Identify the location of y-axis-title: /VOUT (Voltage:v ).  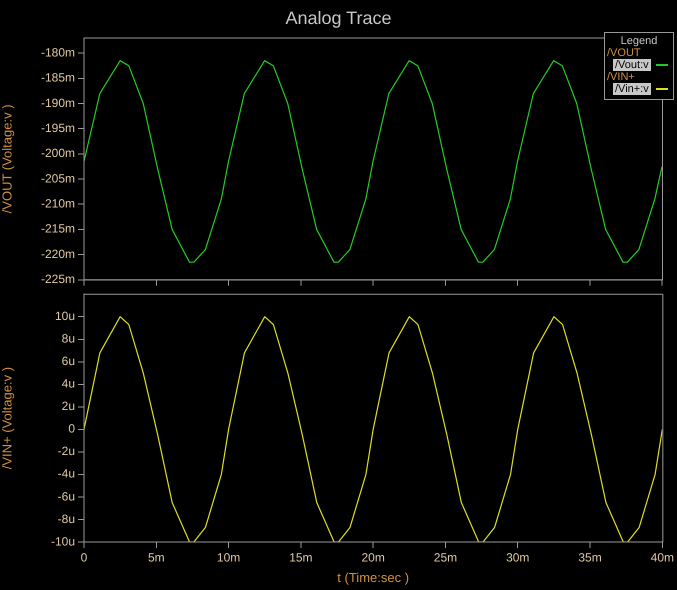
(7, 159).